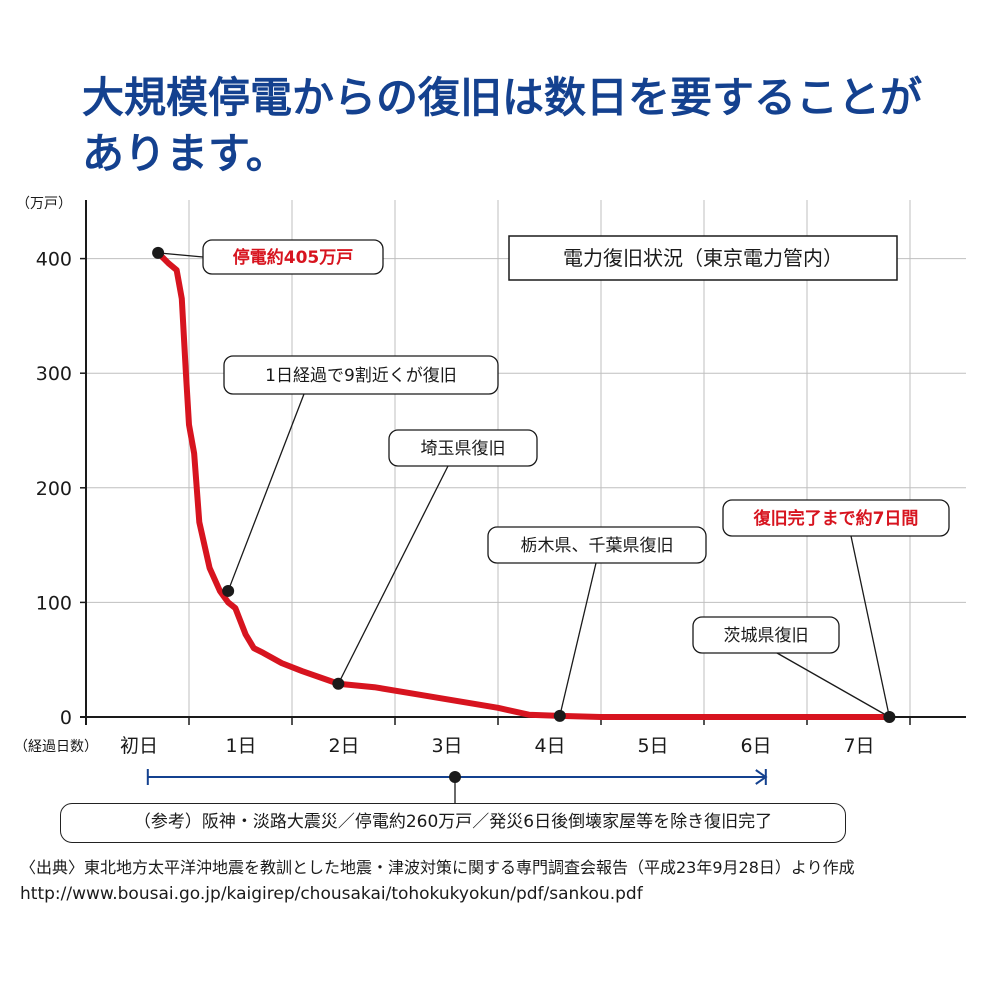  What do you see at coordinates (532, 126) in the screenshot?
I see `page-title: 大規模停電からの復旧は数日を要することが あります。` at bounding box center [532, 126].